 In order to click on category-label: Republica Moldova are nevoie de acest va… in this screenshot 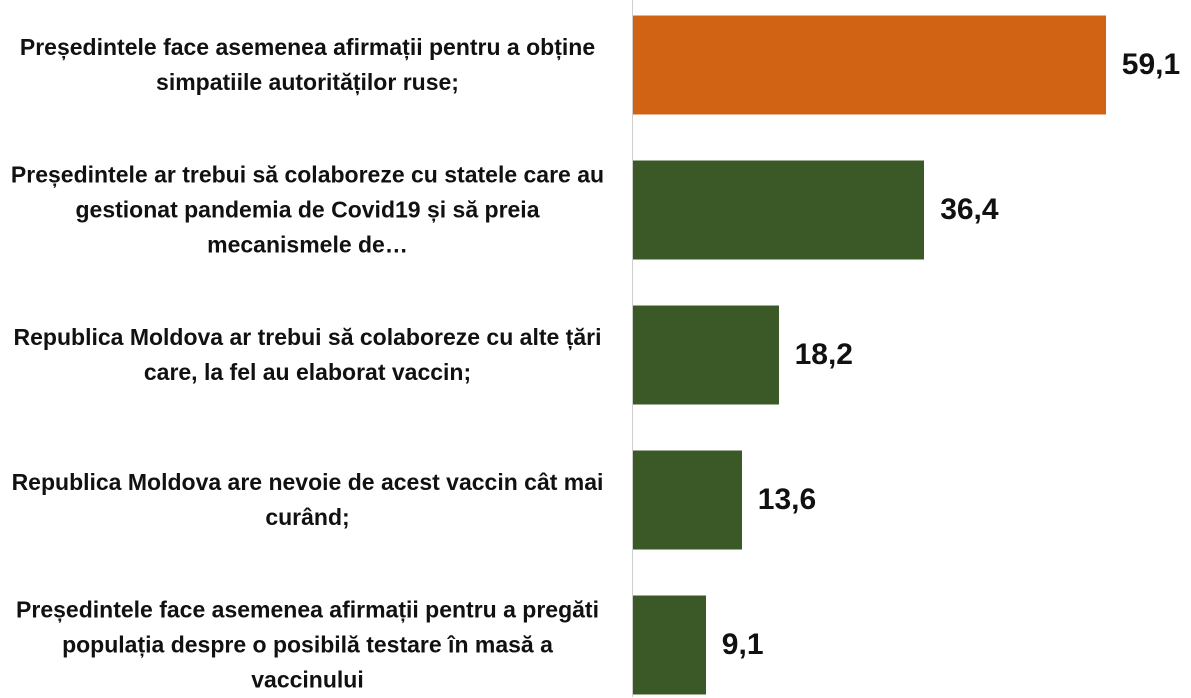, I will do `click(307, 499)`.